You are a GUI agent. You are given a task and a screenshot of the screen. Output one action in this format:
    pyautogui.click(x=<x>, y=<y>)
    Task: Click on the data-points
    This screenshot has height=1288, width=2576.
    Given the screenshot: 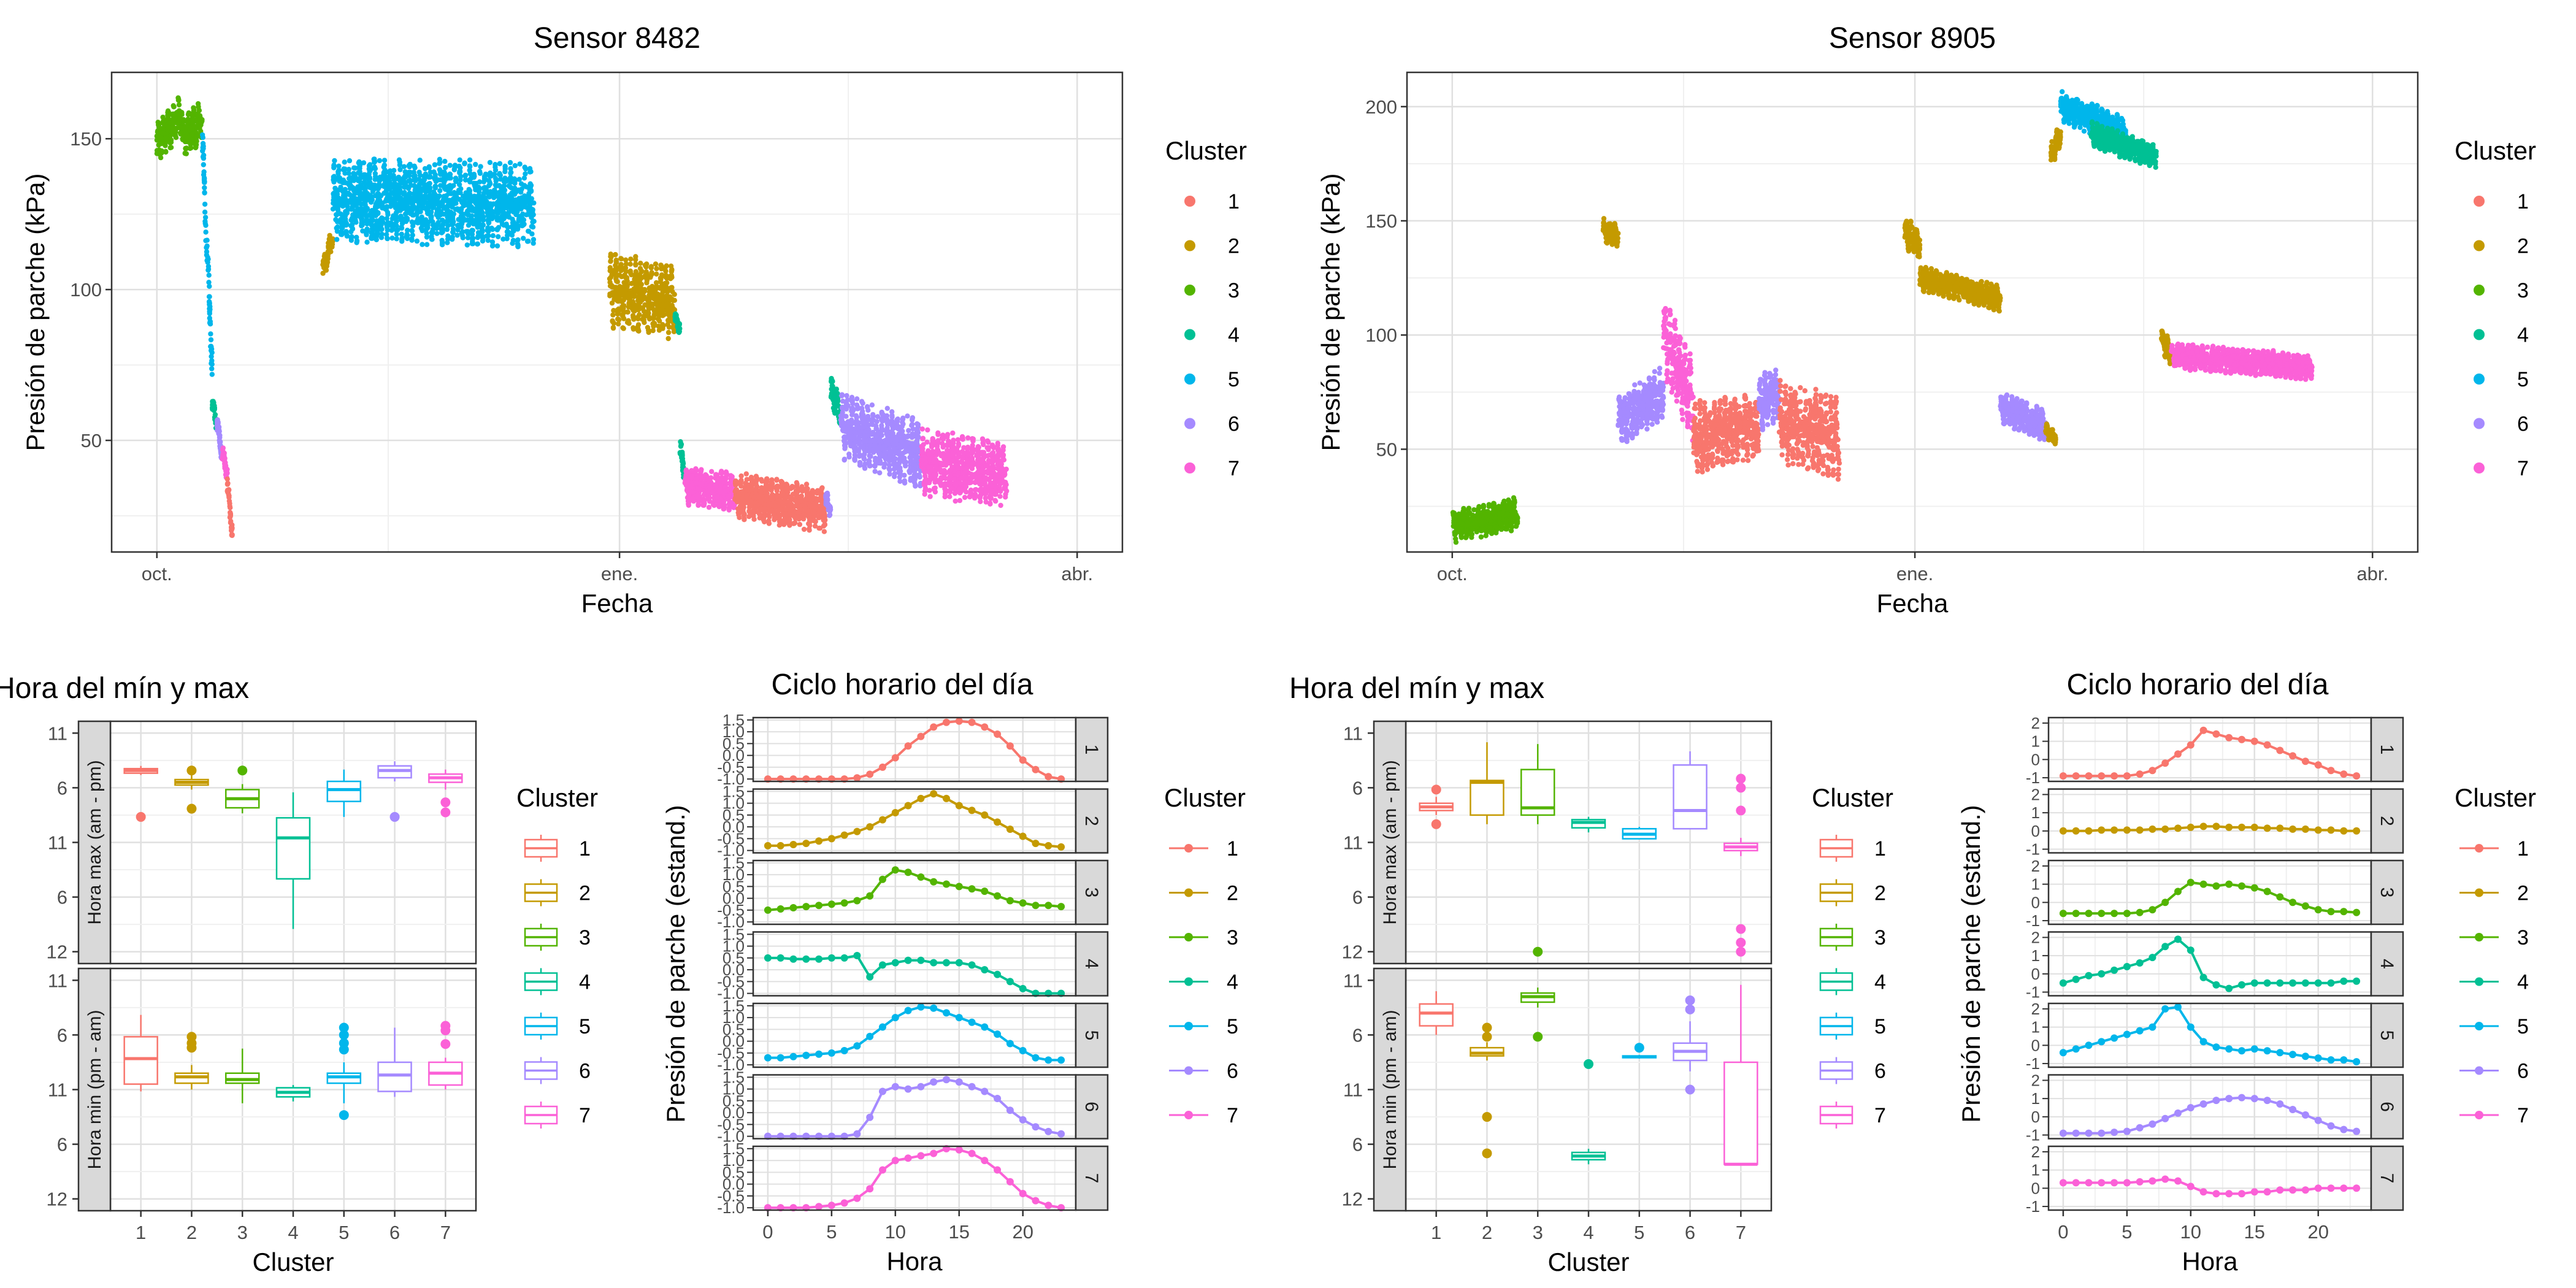 What is the action you would take?
    pyautogui.click(x=582, y=317)
    